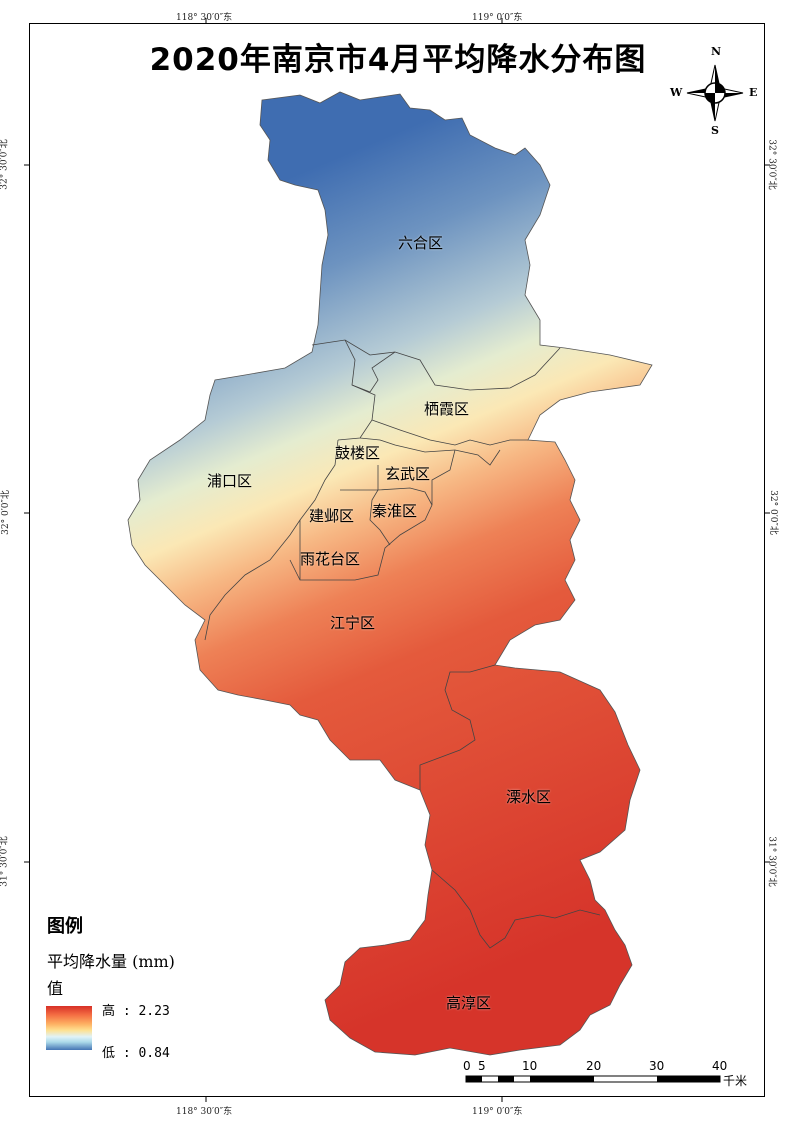  I want to click on coord-bottom-left: 118° 30′0″东, so click(204, 1112).